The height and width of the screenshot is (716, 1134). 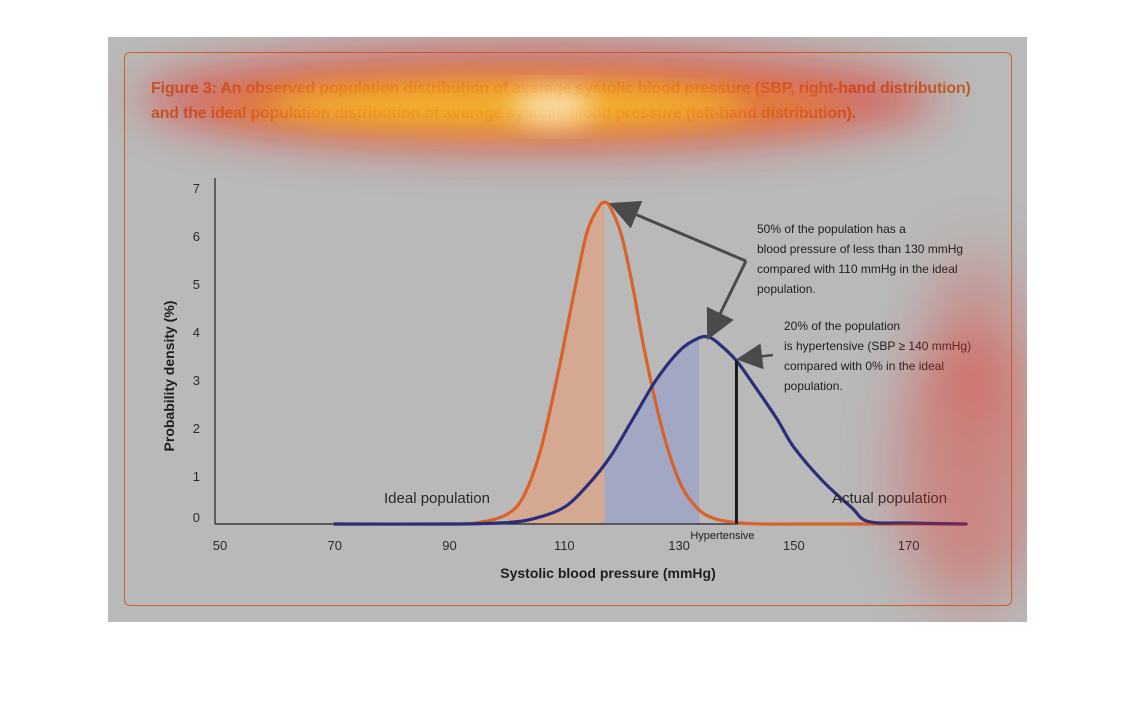 I want to click on hypertensive-label: Hypertensive, so click(x=722, y=536).